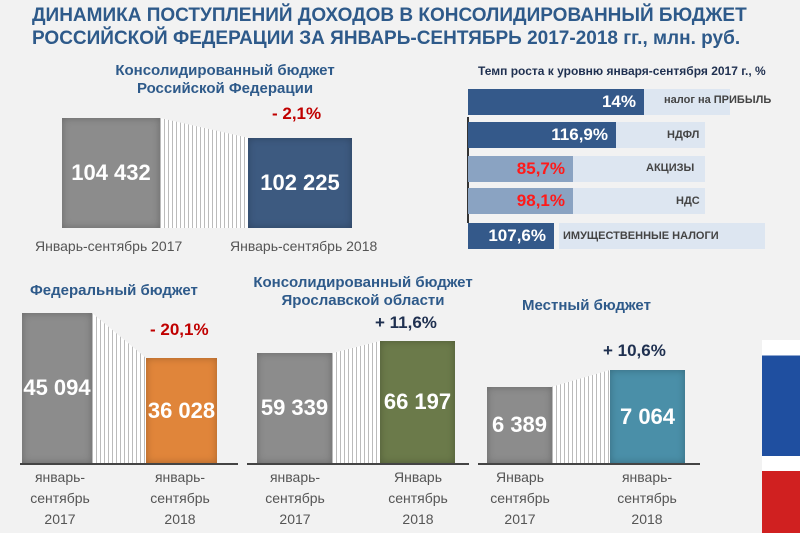 The height and width of the screenshot is (533, 800). What do you see at coordinates (718, 100) in the screenshot?
I see `growth-name-profit: налог на ПРИБЫЛЬ` at bounding box center [718, 100].